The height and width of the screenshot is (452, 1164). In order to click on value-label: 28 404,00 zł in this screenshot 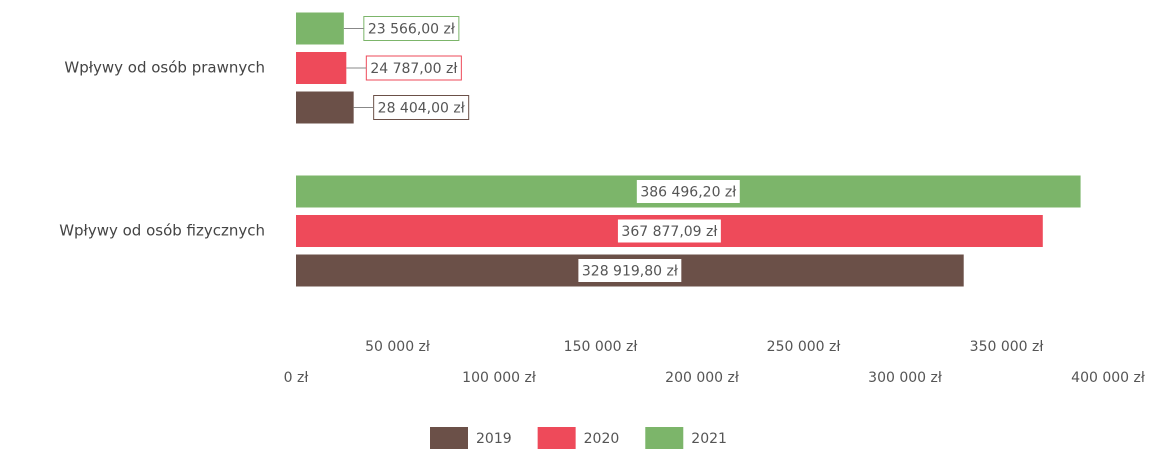, I will do `click(421, 109)`.